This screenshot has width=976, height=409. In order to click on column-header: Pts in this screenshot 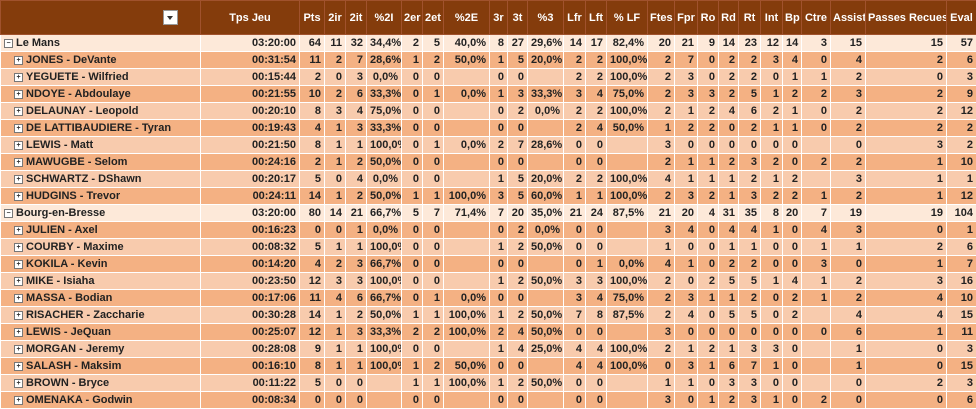, I will do `click(312, 17)`.